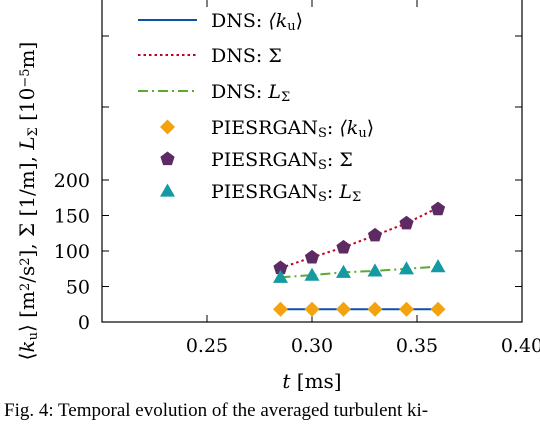 The image size is (540, 424). What do you see at coordinates (72, 181) in the screenshot?
I see `y-tick-label: 200` at bounding box center [72, 181].